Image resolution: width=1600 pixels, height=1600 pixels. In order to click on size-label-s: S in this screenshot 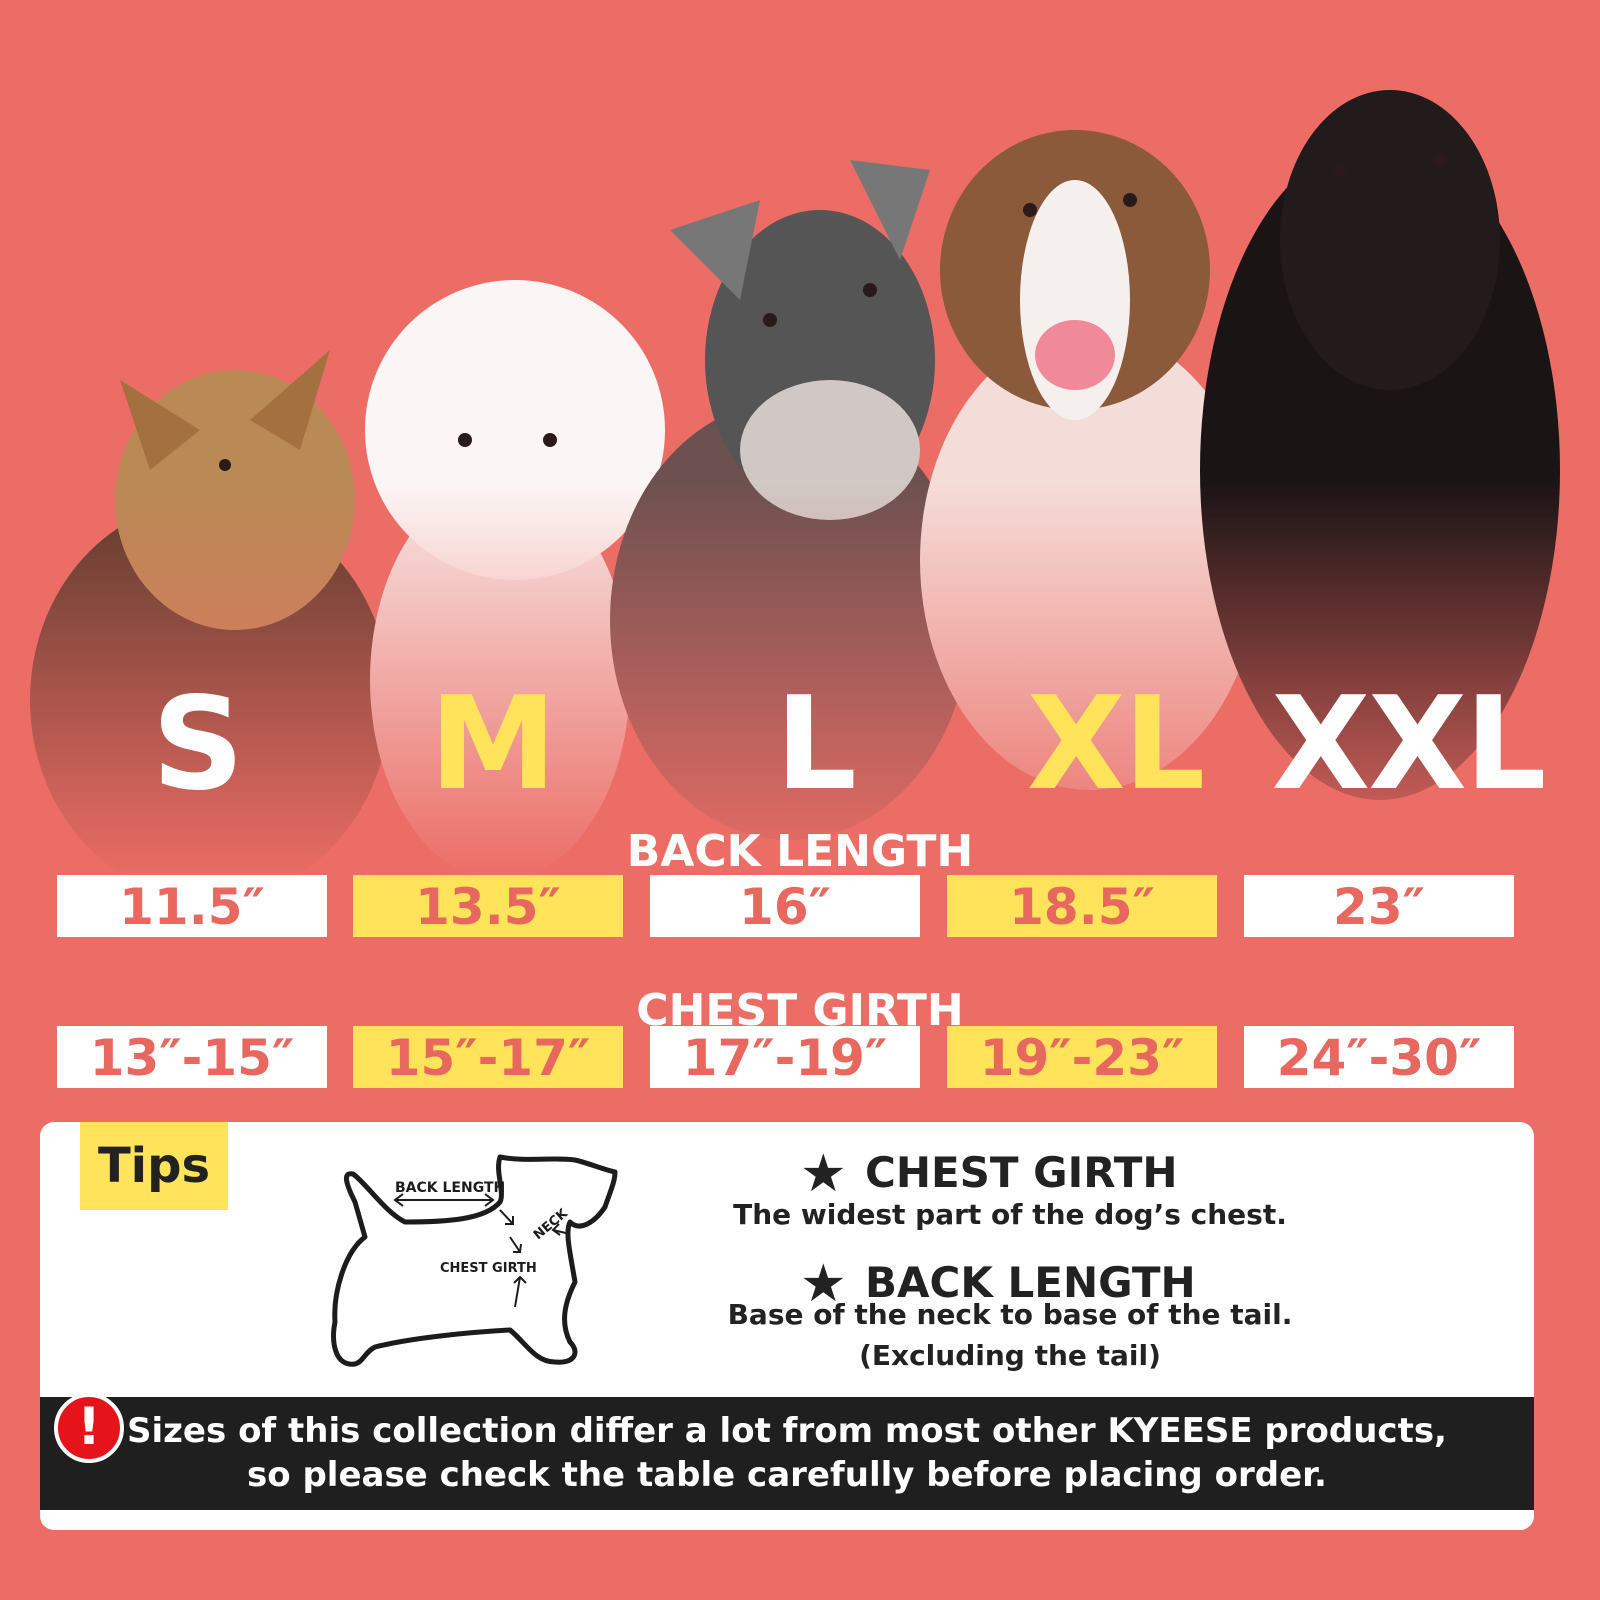, I will do `click(197, 744)`.